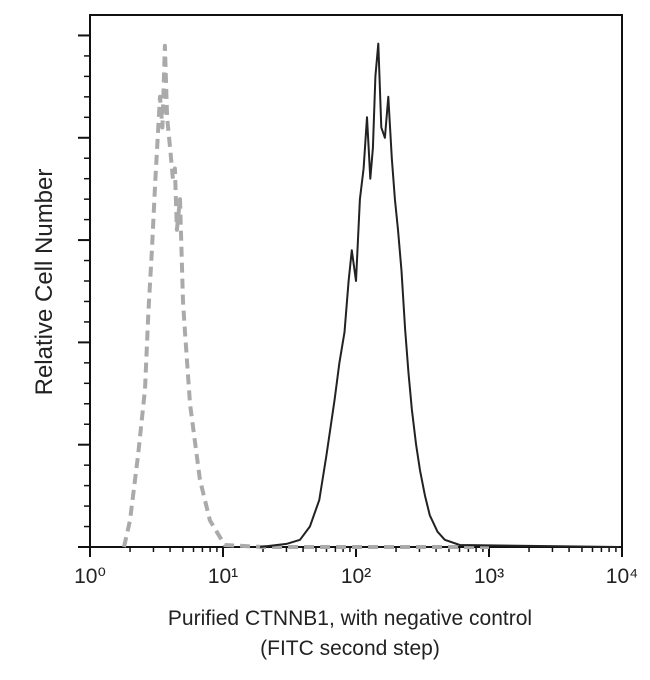 This screenshot has width=650, height=680. I want to click on x-tick-label: 10³, so click(489, 576).